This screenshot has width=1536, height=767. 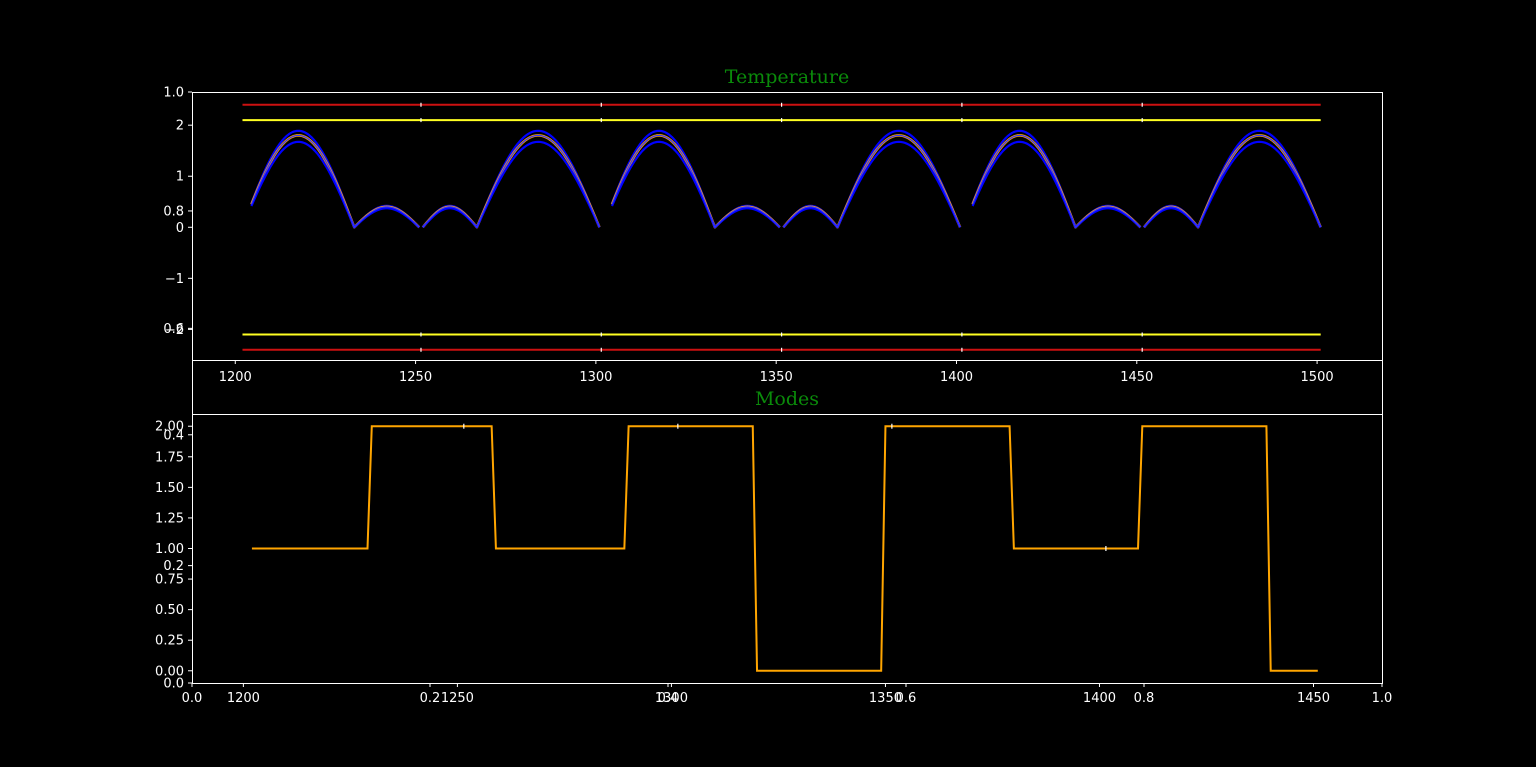 I want to click on secondary-x-tick-label: 0.6, so click(x=906, y=698).